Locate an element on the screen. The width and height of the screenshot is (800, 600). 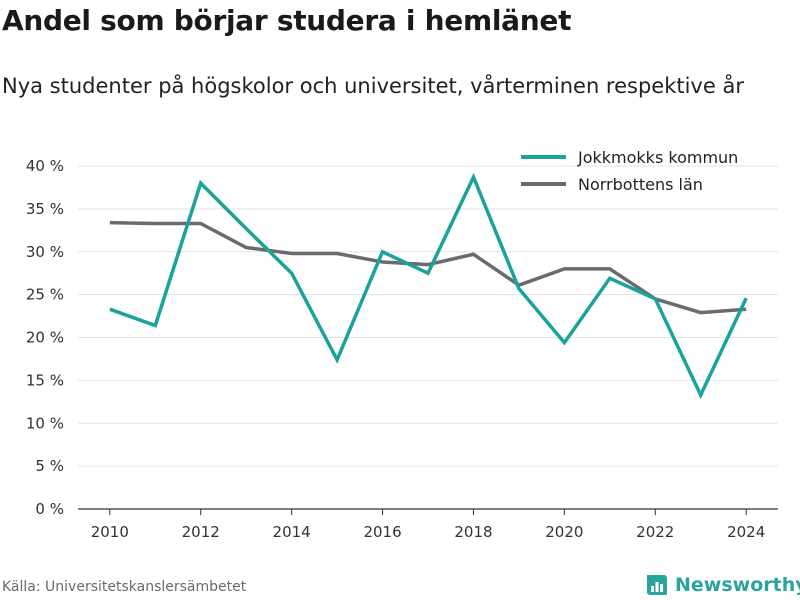
x-tick-label: 2012 is located at coordinates (201, 532).